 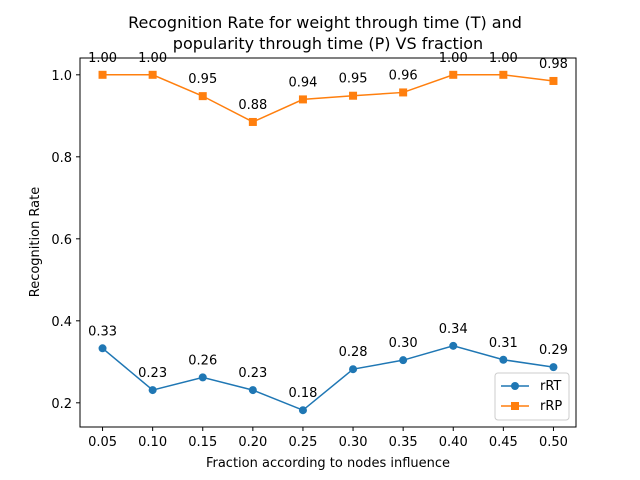 What do you see at coordinates (61, 76) in the screenshot?
I see `y-tick-label-4: 1.0` at bounding box center [61, 76].